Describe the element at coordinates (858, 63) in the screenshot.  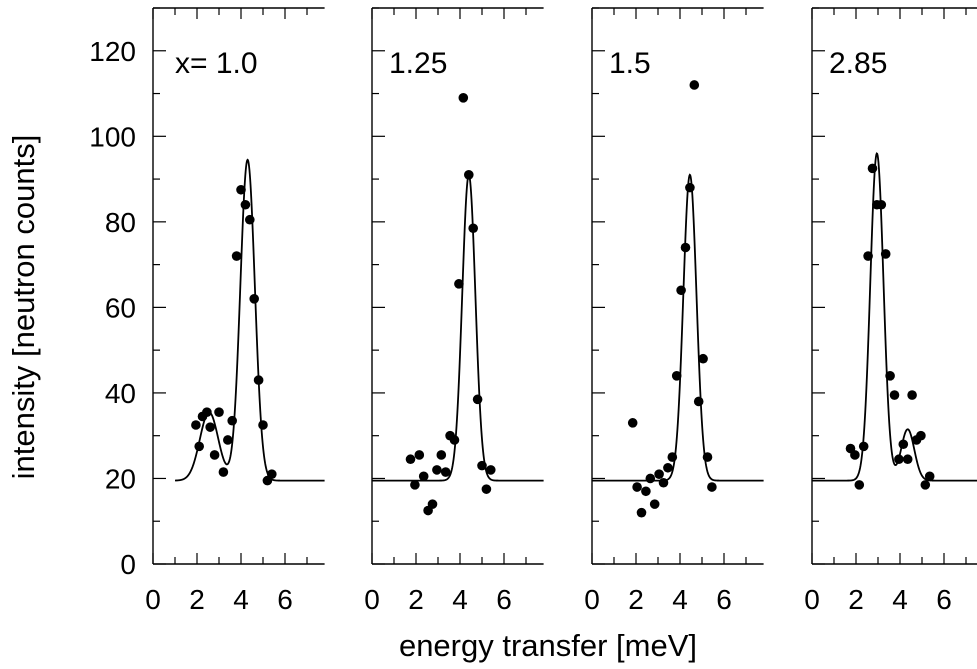
I see `panel-label: 2.85` at that location.